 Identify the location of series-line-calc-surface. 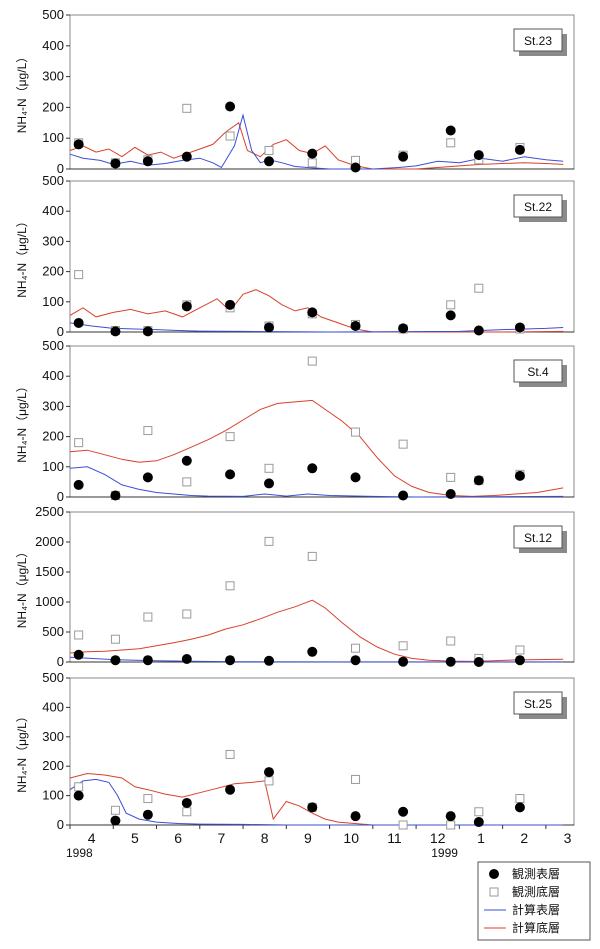
(316, 802).